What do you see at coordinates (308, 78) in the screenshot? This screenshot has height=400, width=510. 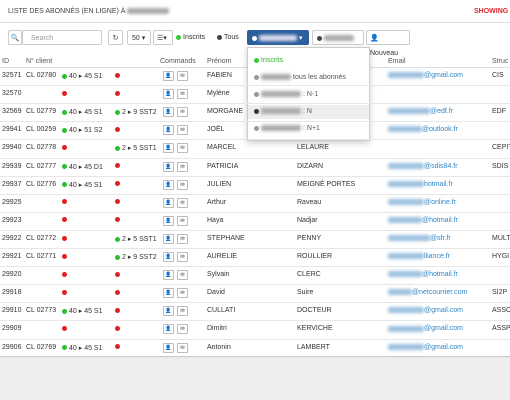 I see `dropdown-item: tous les abonnés` at bounding box center [308, 78].